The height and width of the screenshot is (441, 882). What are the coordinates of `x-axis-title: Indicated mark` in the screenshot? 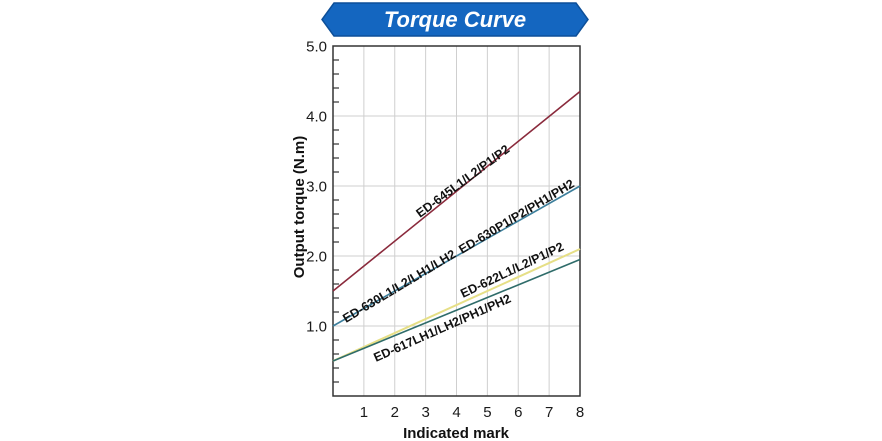 It's located at (456, 433).